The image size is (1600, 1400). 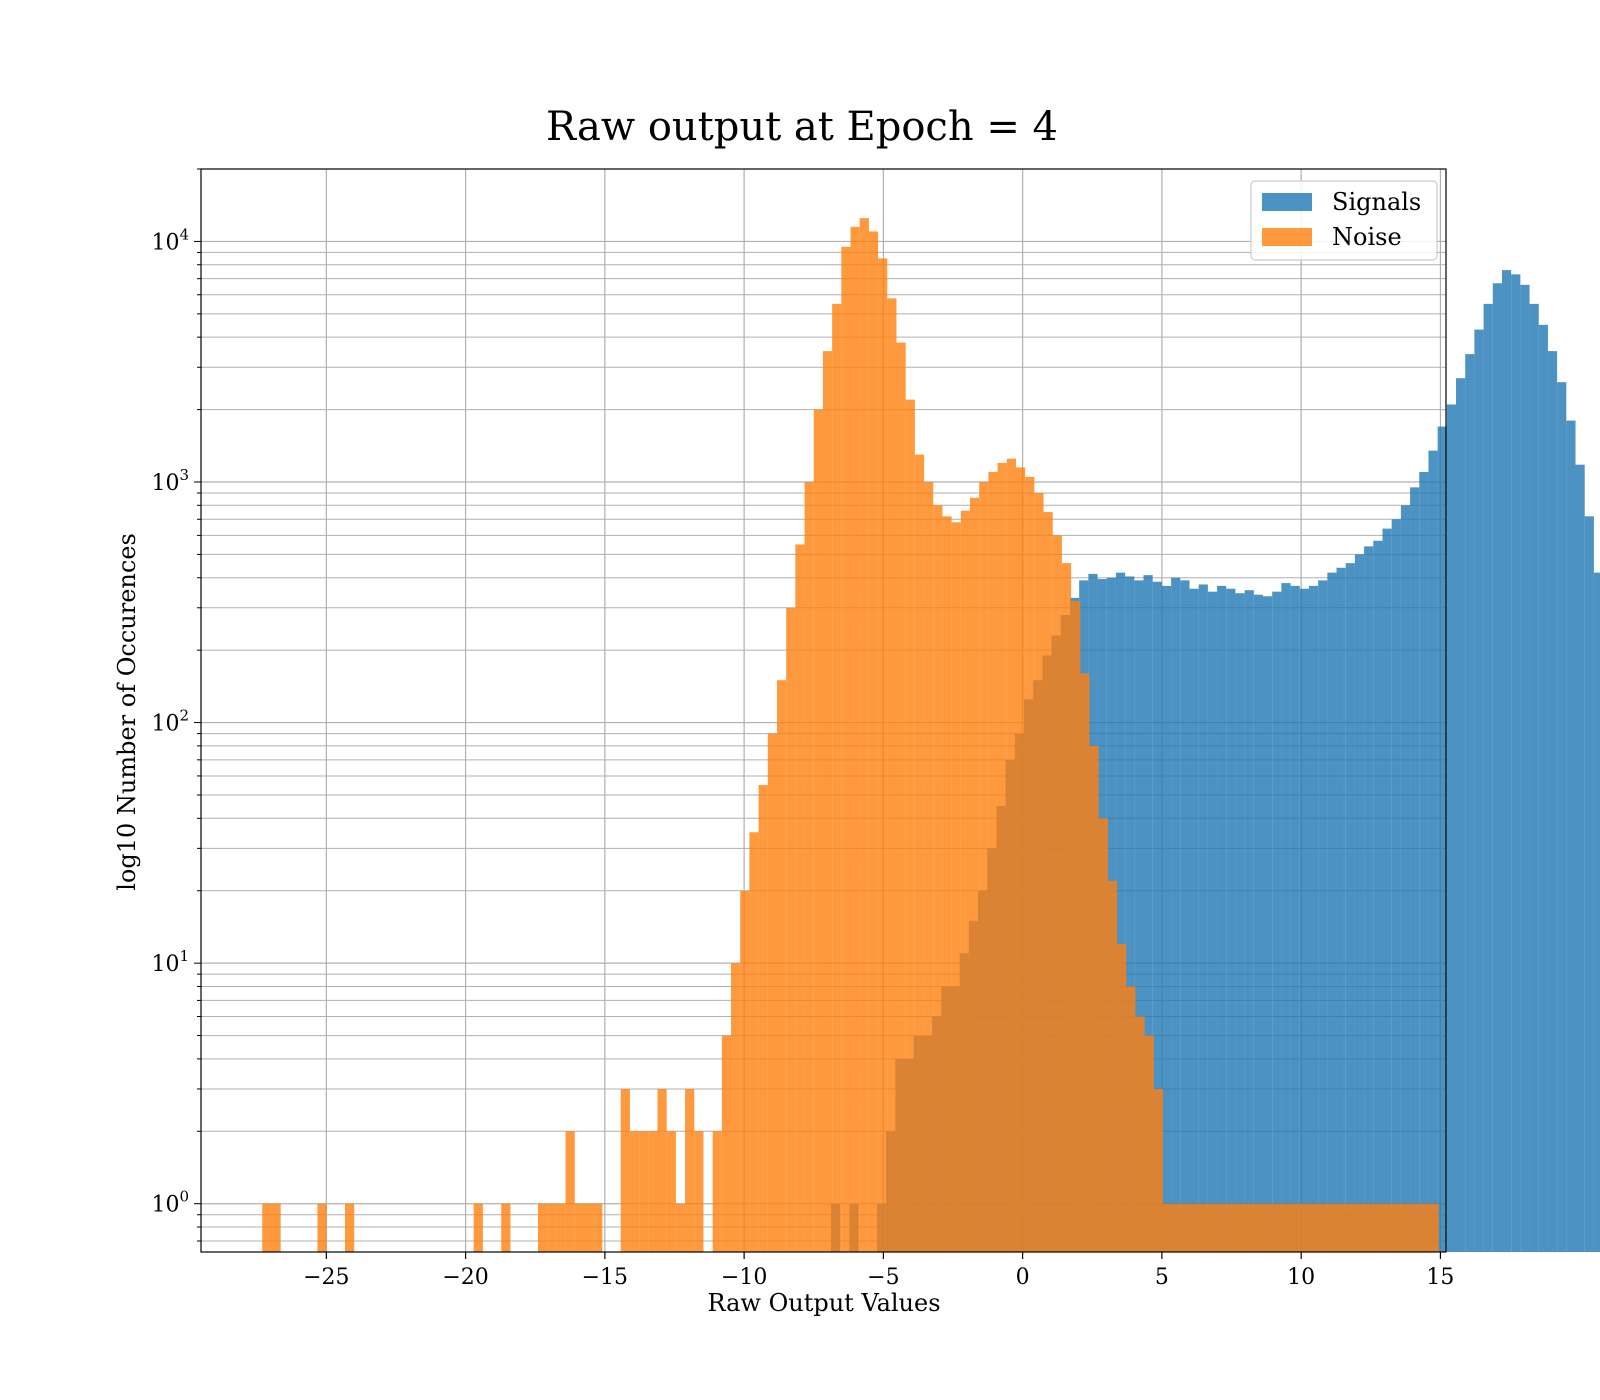 What do you see at coordinates (1301, 1277) in the screenshot?
I see `x-tick-label: 10` at bounding box center [1301, 1277].